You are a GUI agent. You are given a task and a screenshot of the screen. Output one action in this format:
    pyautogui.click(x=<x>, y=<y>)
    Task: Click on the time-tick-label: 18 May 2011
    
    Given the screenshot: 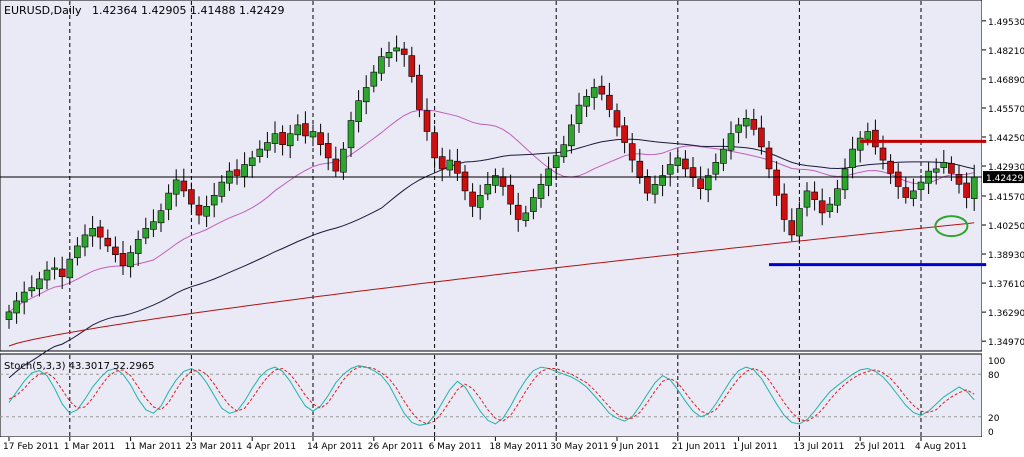 What is the action you would take?
    pyautogui.click(x=518, y=447)
    